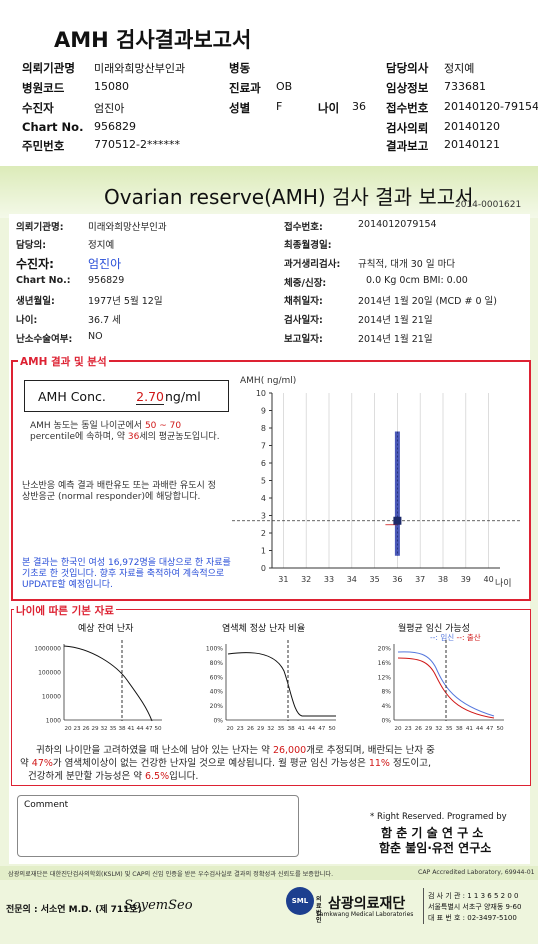  I want to click on amh-chart-xlabel: 나이, so click(503, 583).